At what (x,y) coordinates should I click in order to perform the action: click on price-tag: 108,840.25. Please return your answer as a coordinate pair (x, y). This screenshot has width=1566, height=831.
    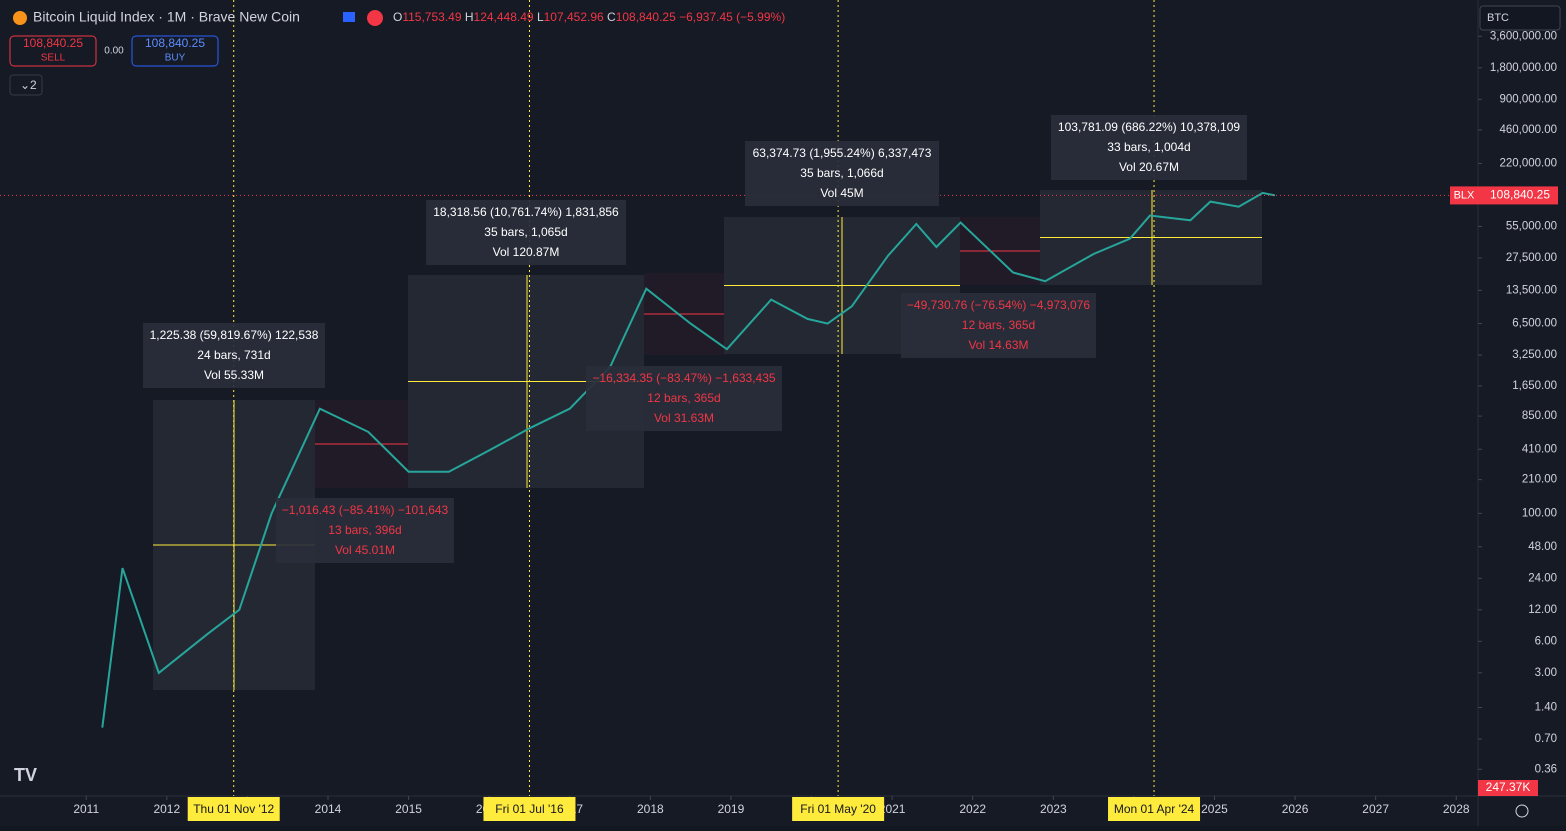
    Looking at the image, I should click on (1520, 195).